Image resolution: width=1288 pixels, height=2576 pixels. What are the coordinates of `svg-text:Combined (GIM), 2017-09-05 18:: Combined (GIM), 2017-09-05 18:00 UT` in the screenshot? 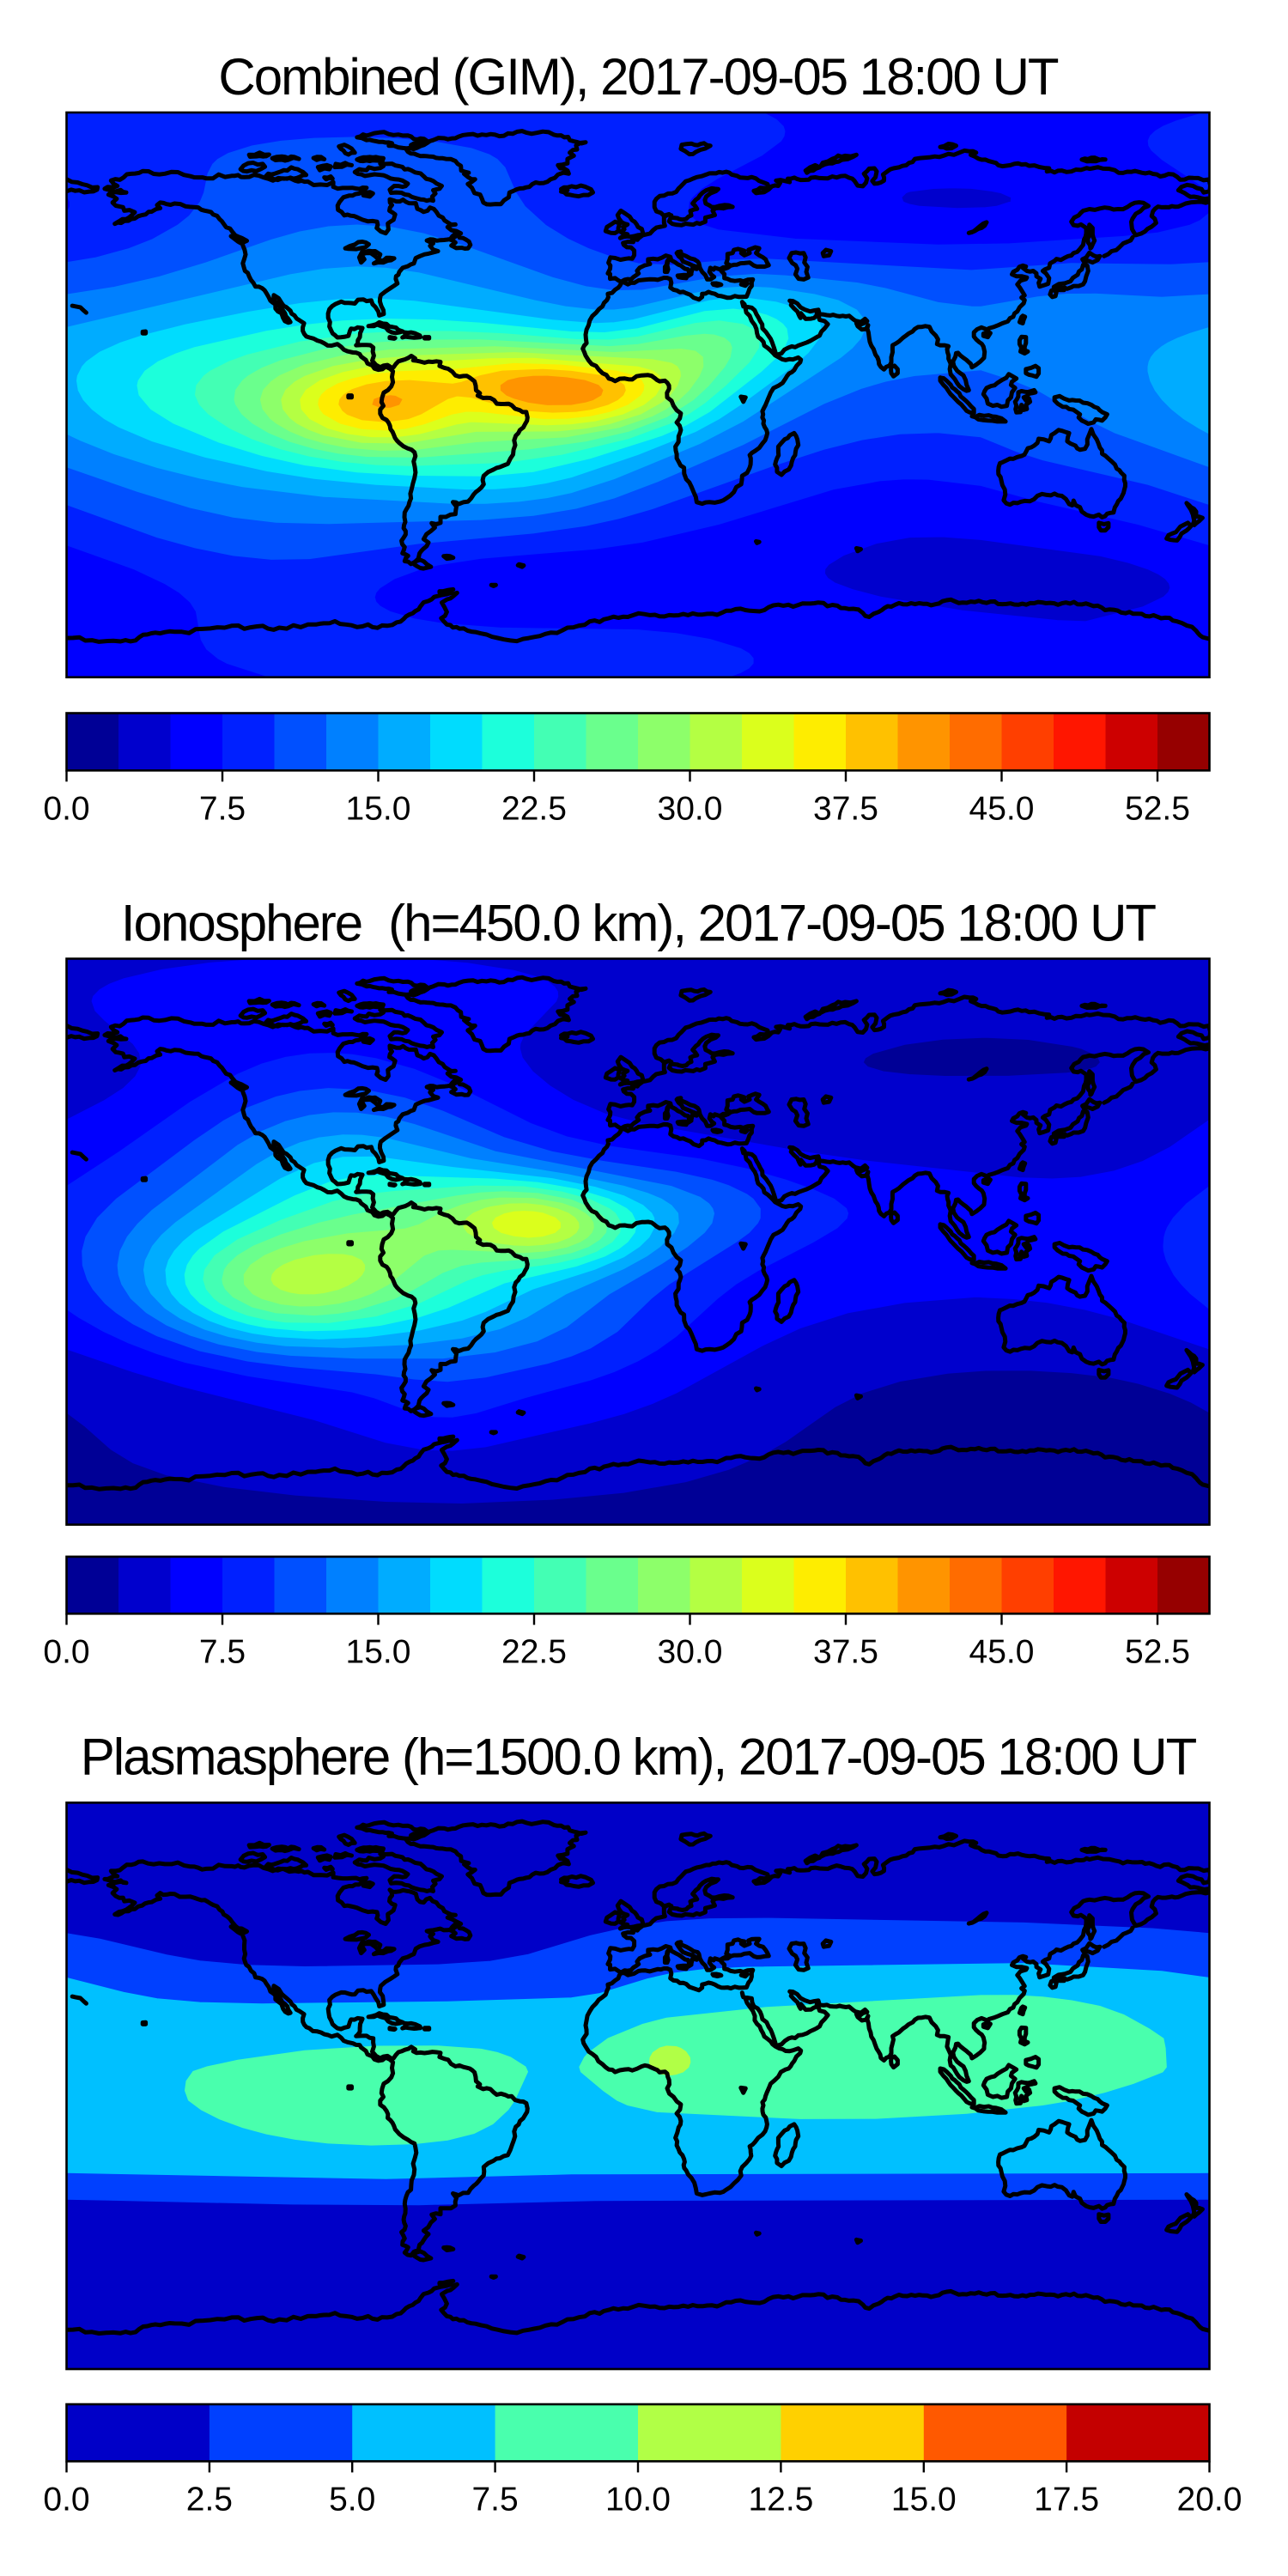 It's located at (638, 77).